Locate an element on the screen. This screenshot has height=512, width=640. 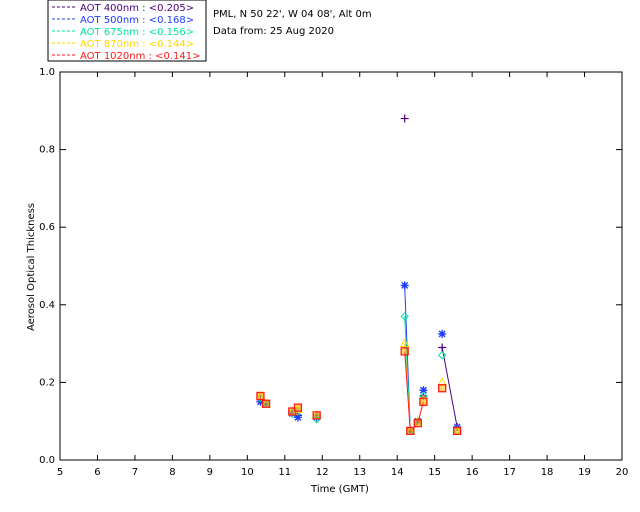
y-tick-label: 0.4 is located at coordinates (47, 305).